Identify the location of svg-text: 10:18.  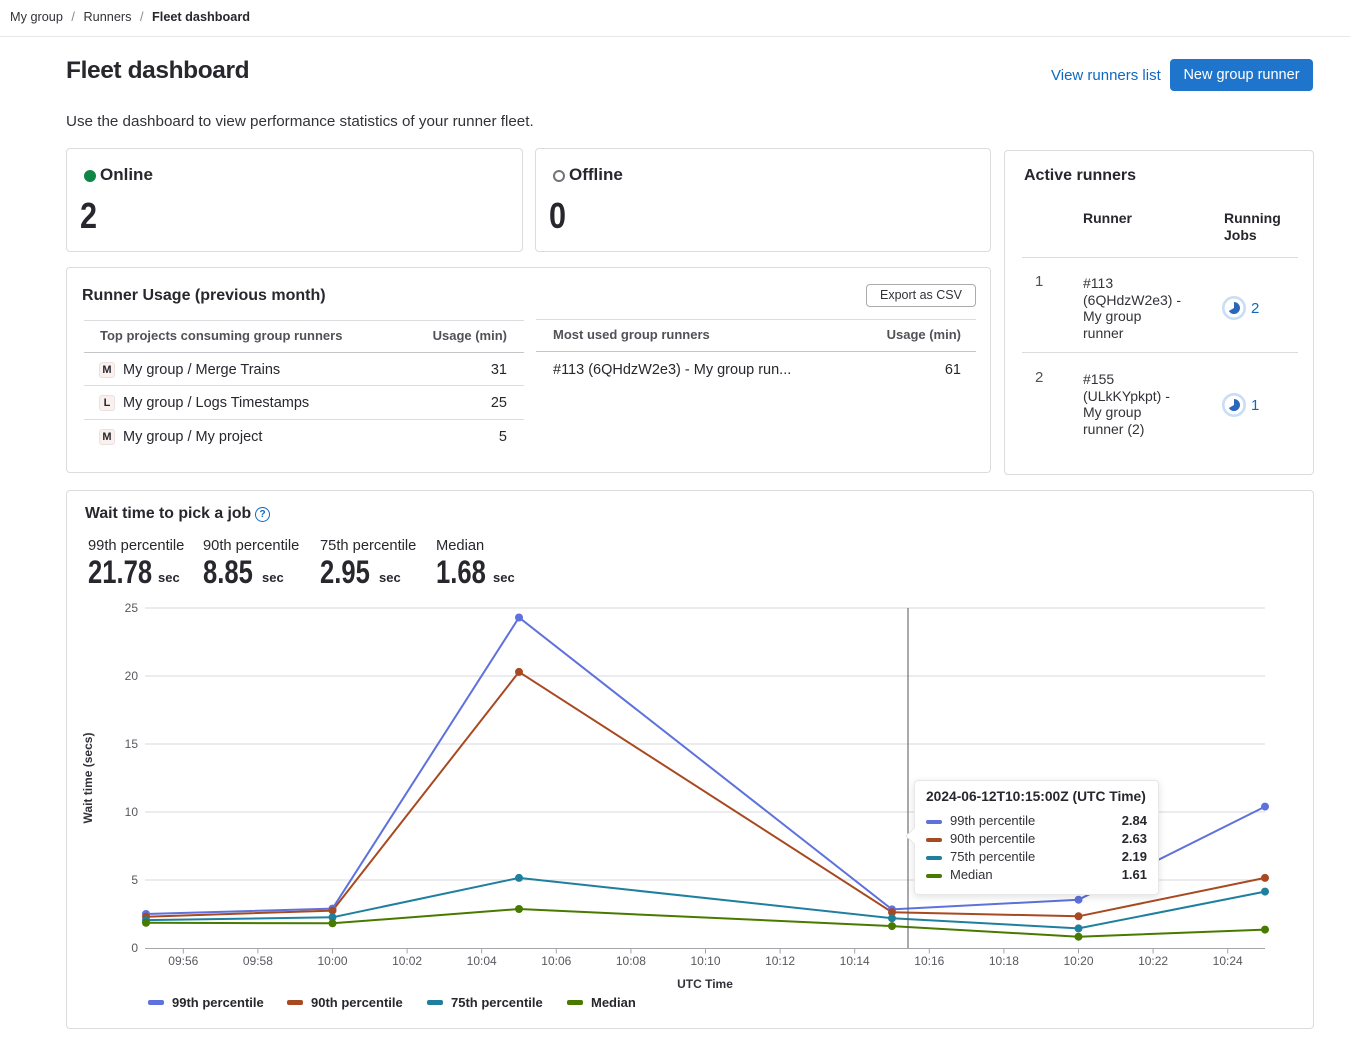
(1004, 961).